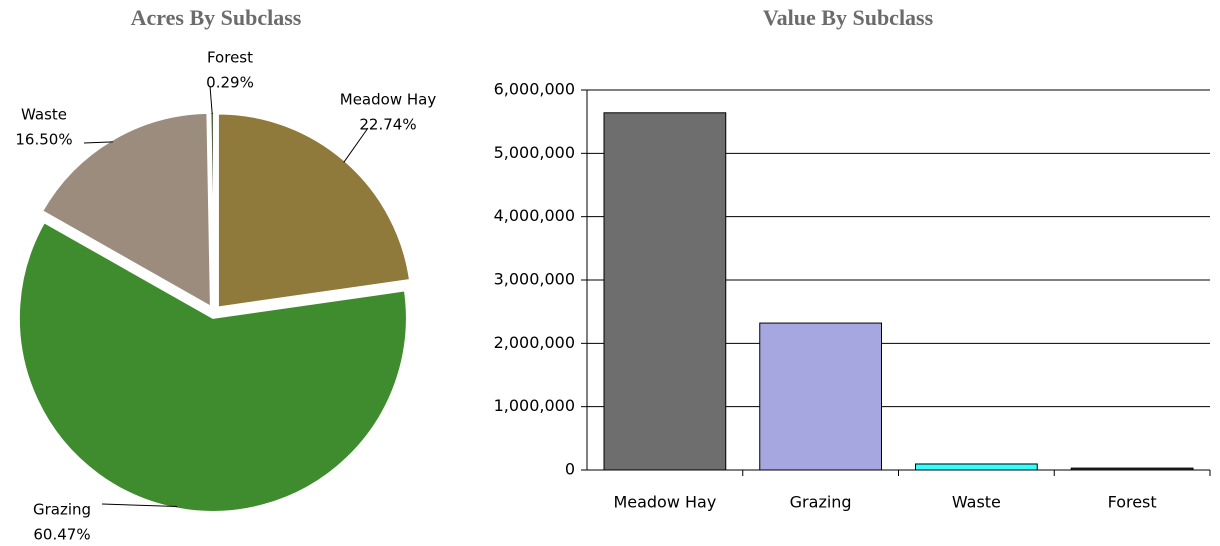 The width and height of the screenshot is (1220, 546). What do you see at coordinates (534, 342) in the screenshot?
I see `y-tick-label: 2,000,000` at bounding box center [534, 342].